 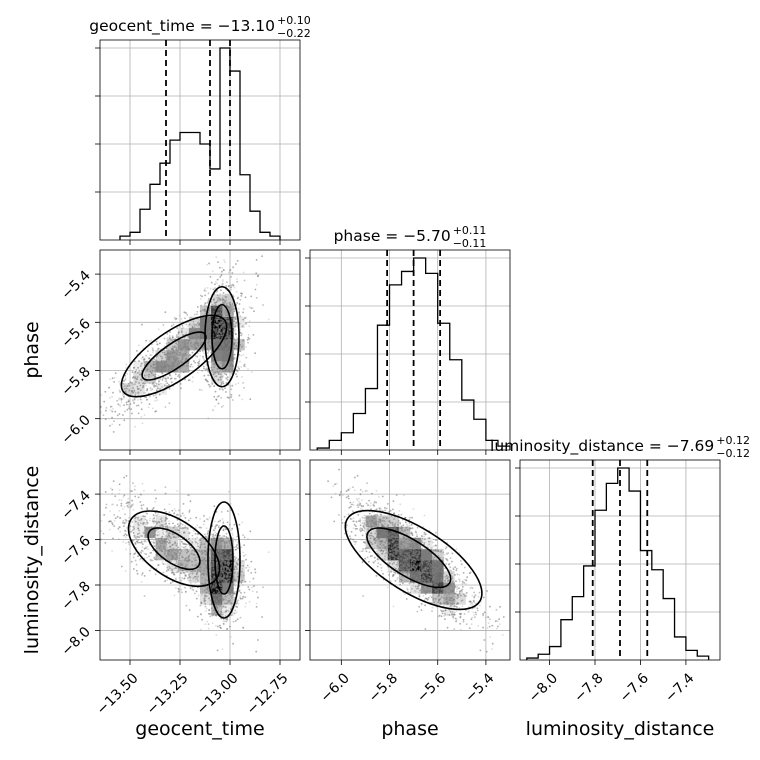 I want to click on y-tick-label: −7.6, so click(x=75, y=550).